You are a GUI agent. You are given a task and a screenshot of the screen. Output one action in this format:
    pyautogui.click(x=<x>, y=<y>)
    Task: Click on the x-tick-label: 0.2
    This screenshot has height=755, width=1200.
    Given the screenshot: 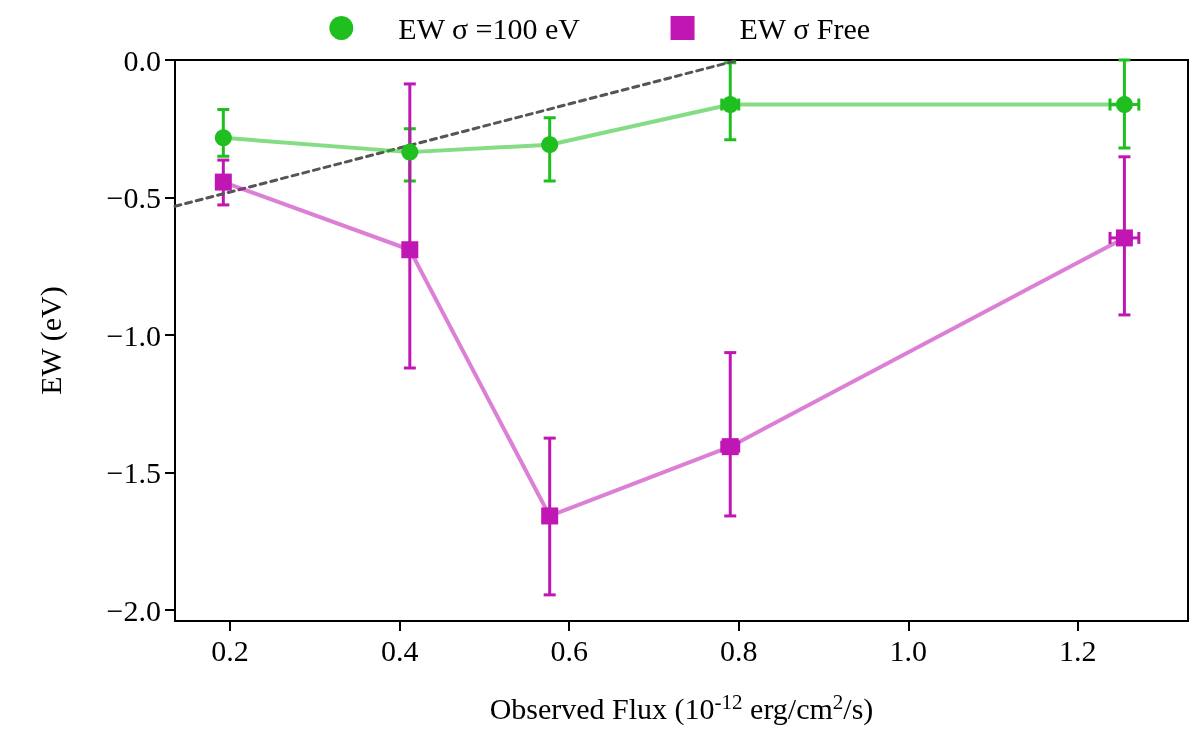 What is the action you would take?
    pyautogui.click(x=230, y=650)
    